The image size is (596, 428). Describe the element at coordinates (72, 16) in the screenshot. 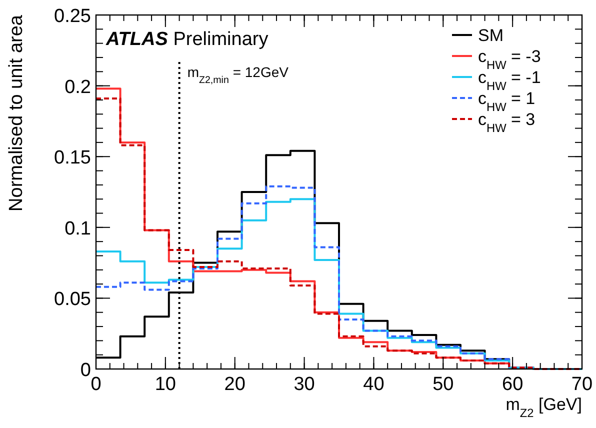

I see `y-tick-label: 0.25` at that location.